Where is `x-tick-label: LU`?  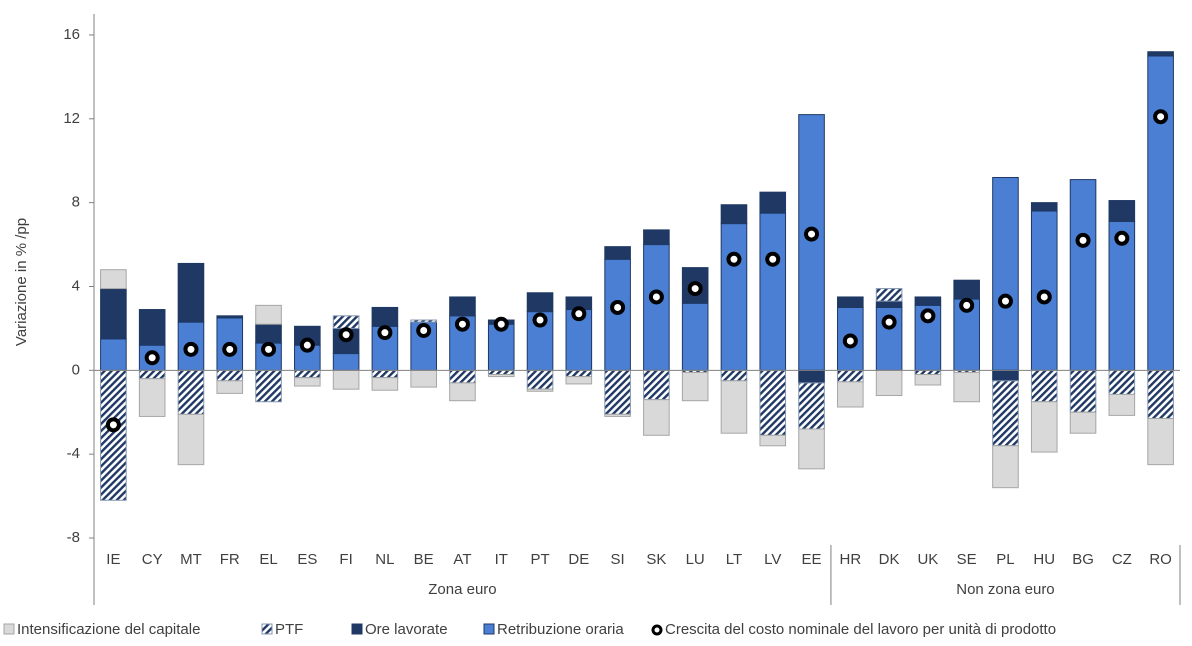 x-tick-label: LU is located at coordinates (695, 559).